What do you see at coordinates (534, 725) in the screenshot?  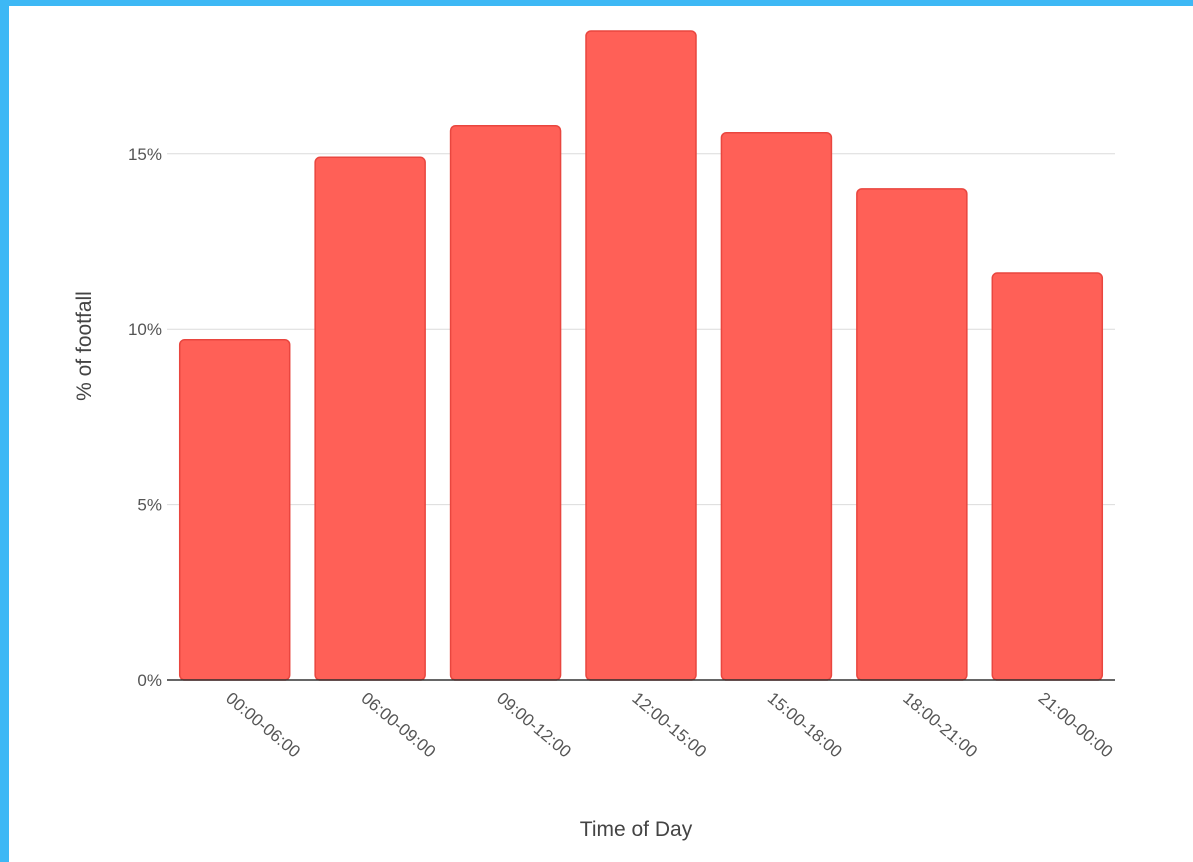 I see `x-tick-label: 09:00-12:00` at bounding box center [534, 725].